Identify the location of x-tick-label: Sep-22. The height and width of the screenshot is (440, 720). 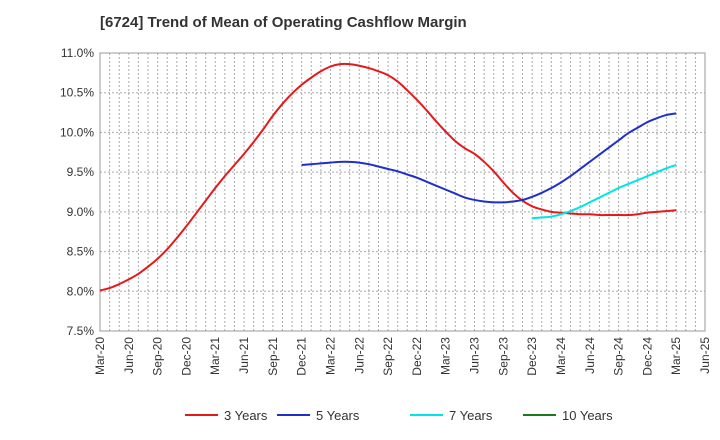
(388, 356).